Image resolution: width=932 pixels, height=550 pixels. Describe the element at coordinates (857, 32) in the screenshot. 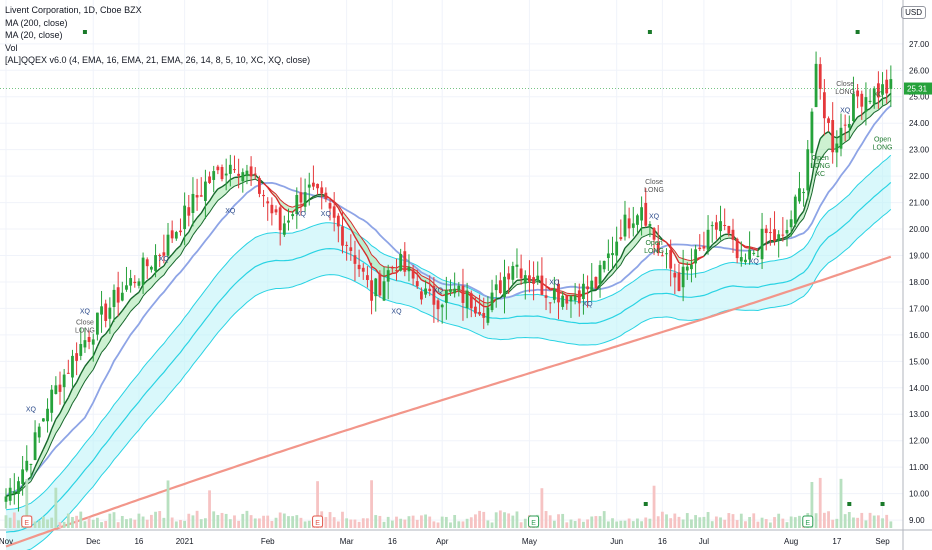

I see `signal-dot` at that location.